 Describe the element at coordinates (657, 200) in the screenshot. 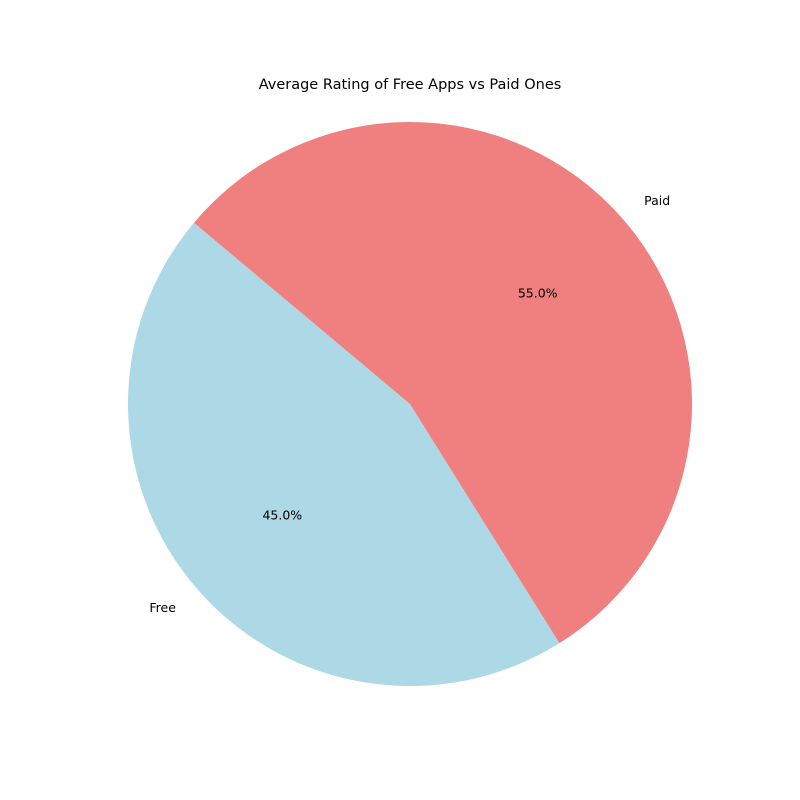

I see `slice-label-paid: Paid` at that location.